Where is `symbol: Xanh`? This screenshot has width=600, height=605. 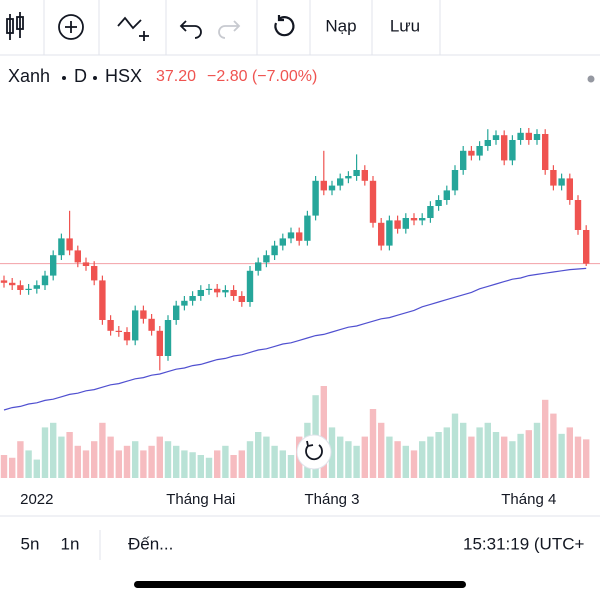
symbol: Xanh is located at coordinates (29, 76).